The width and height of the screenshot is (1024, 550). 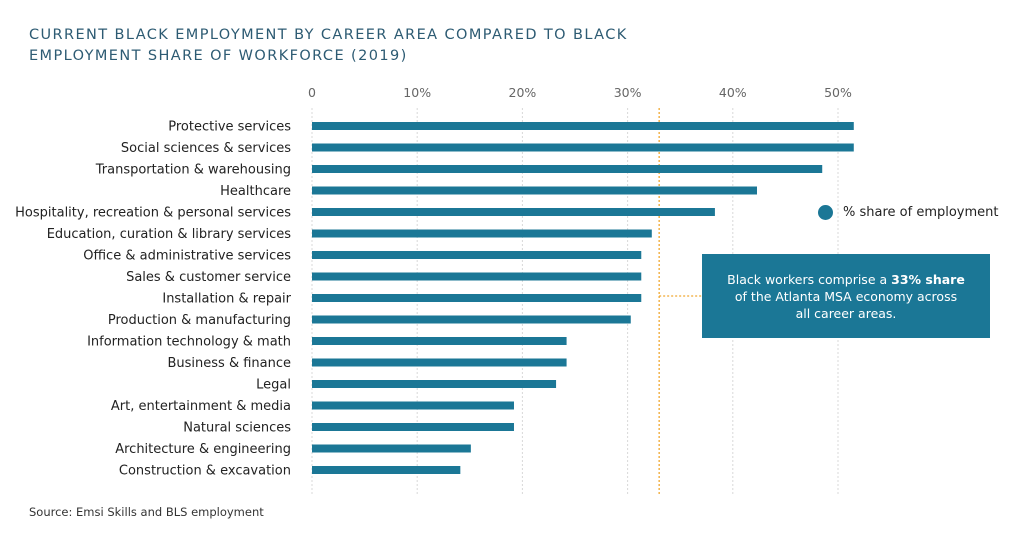 I want to click on category-label: Natural sciences, so click(x=237, y=428).